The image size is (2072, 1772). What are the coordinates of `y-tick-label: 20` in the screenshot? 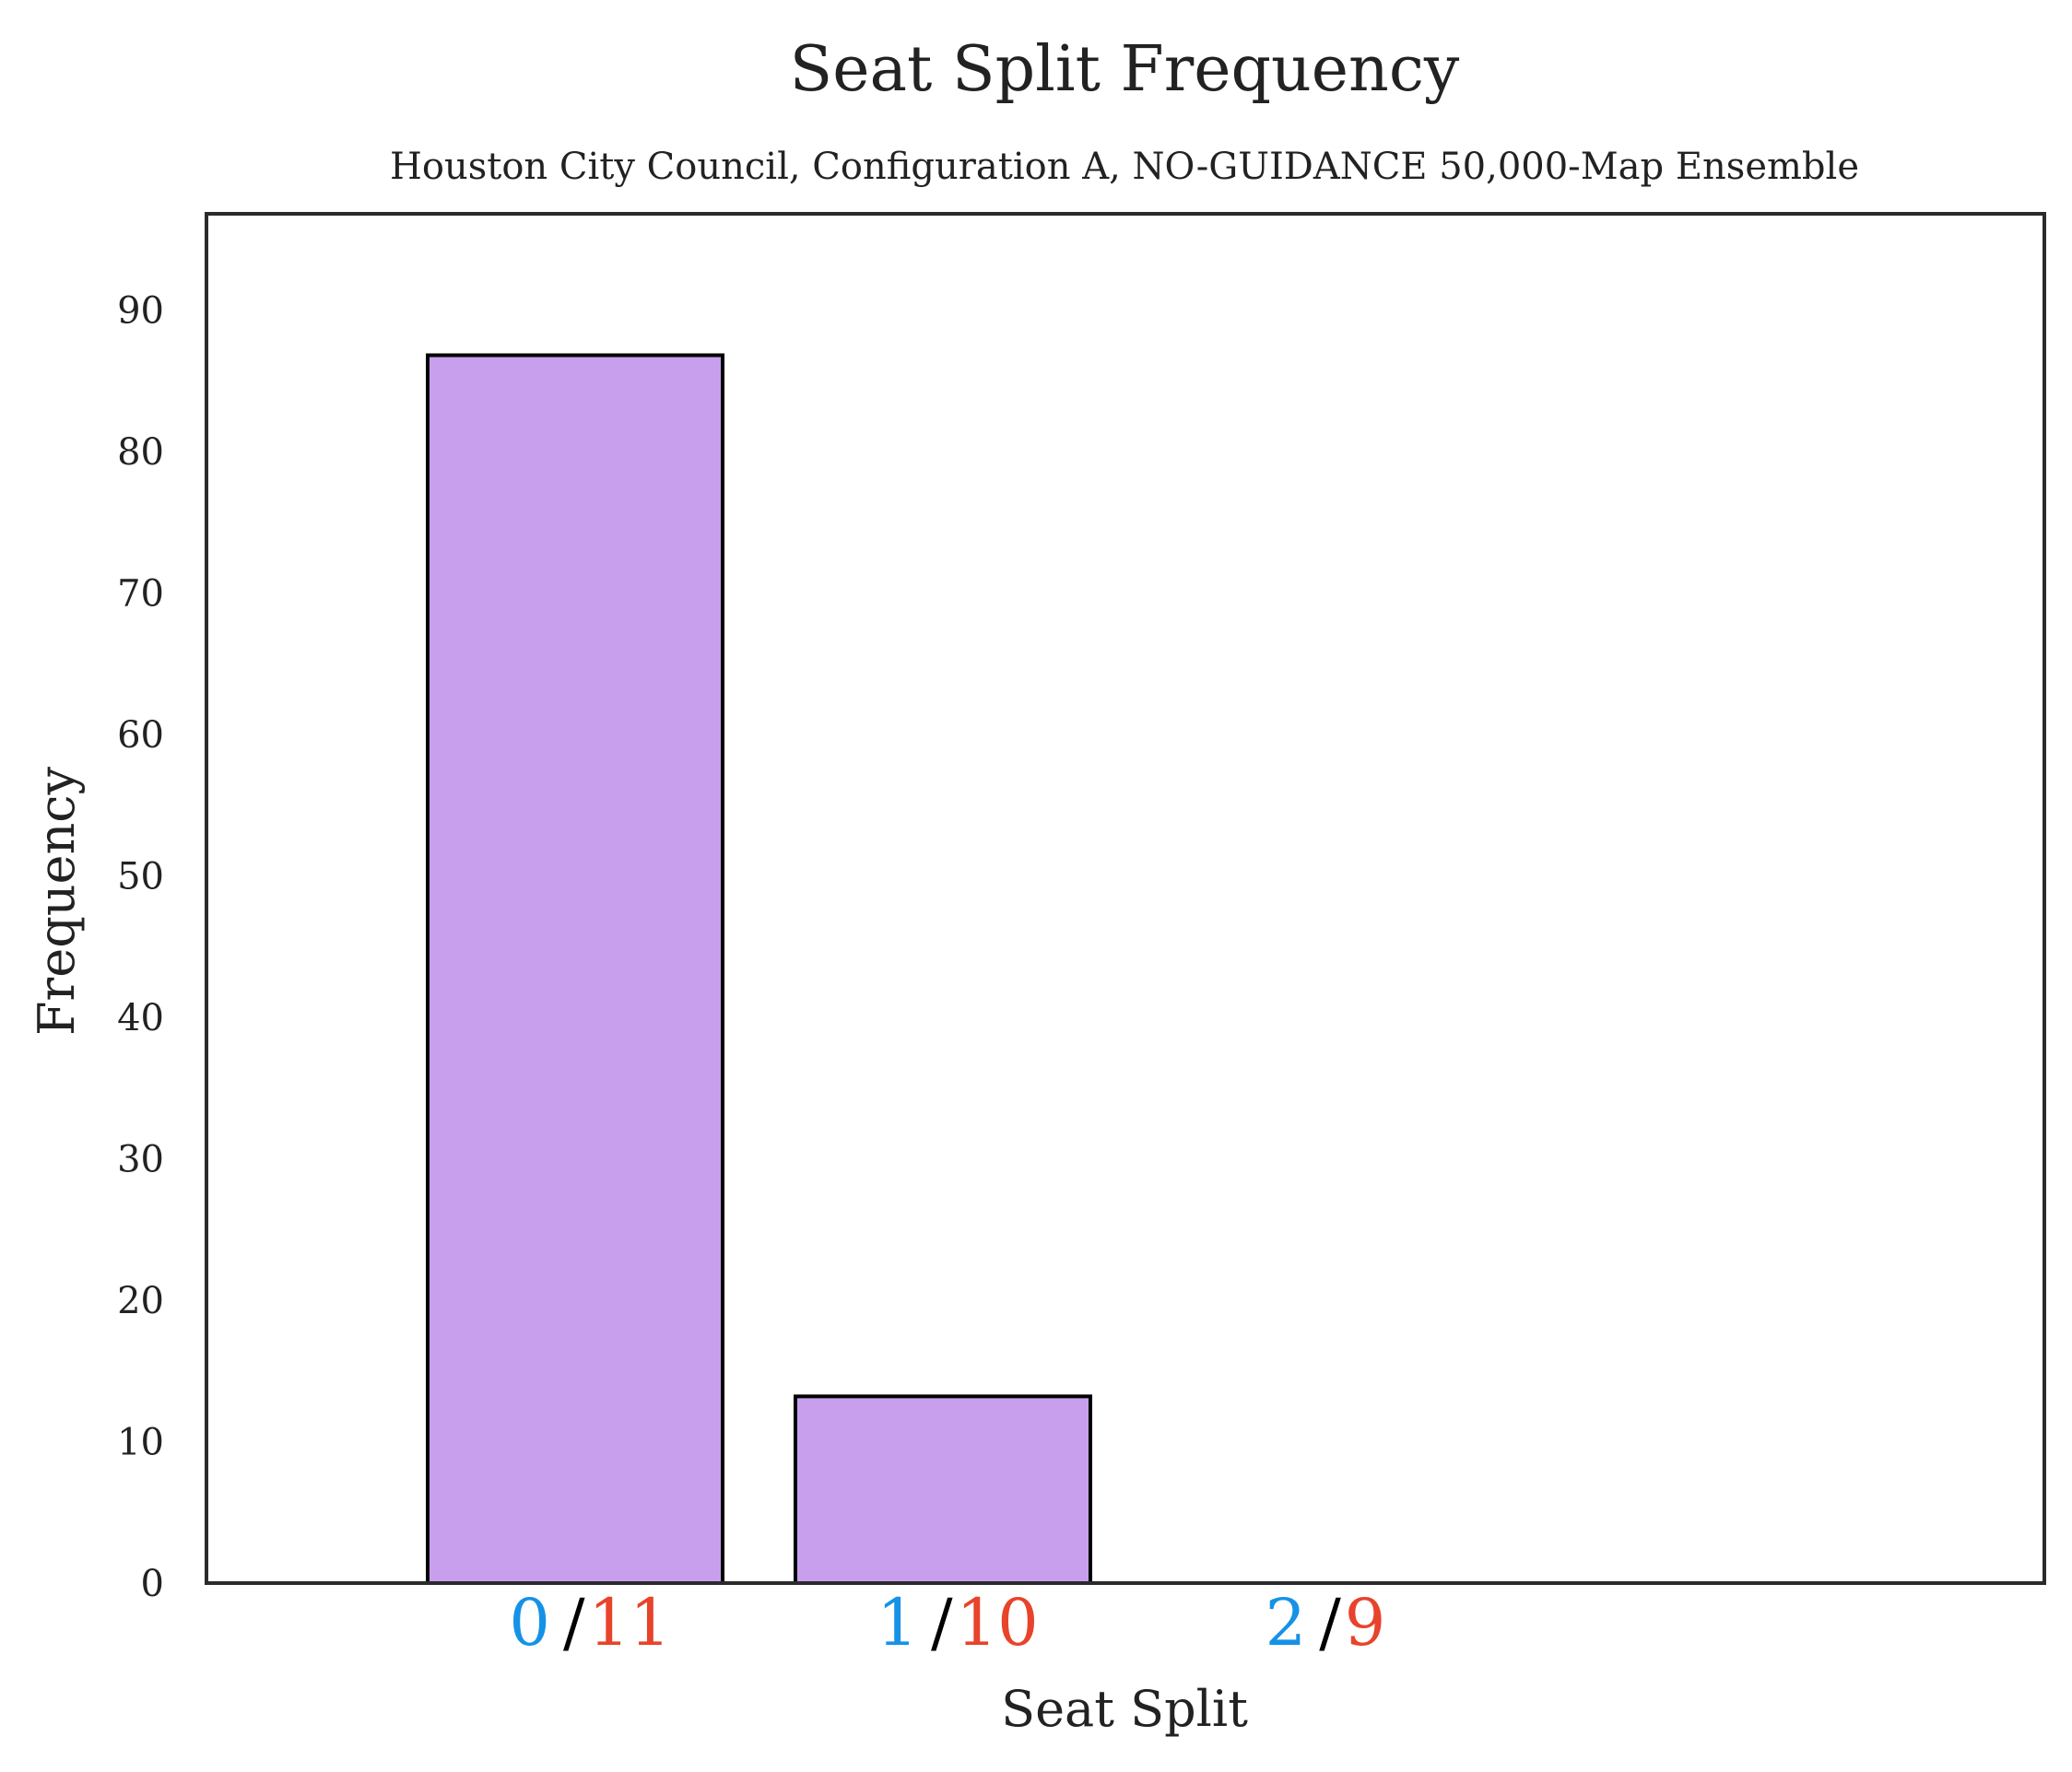 It's located at (141, 1301).